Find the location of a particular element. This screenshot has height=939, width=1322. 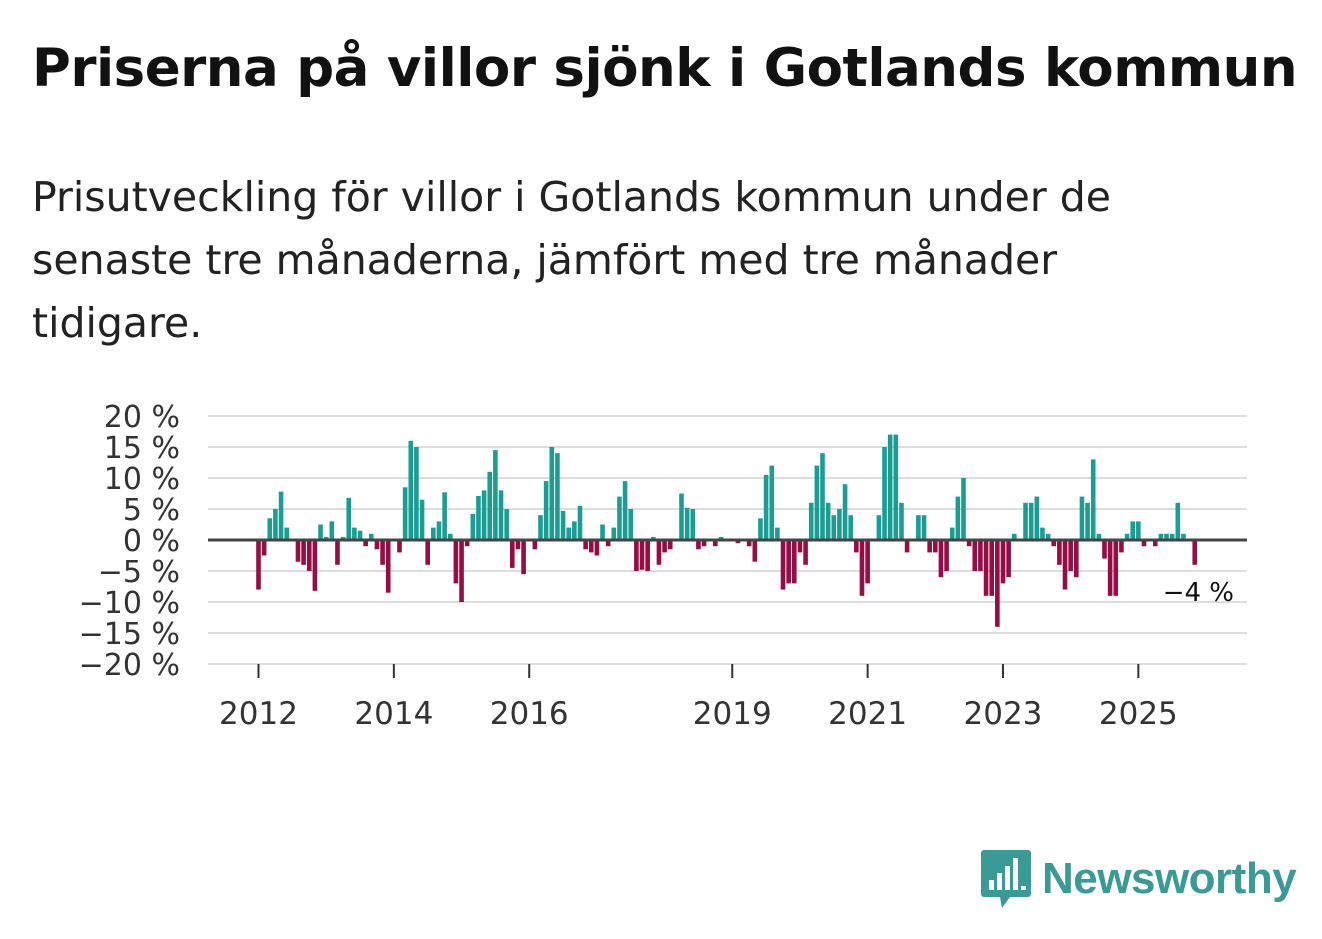

y-tick-label: 10 % is located at coordinates (142, 479).